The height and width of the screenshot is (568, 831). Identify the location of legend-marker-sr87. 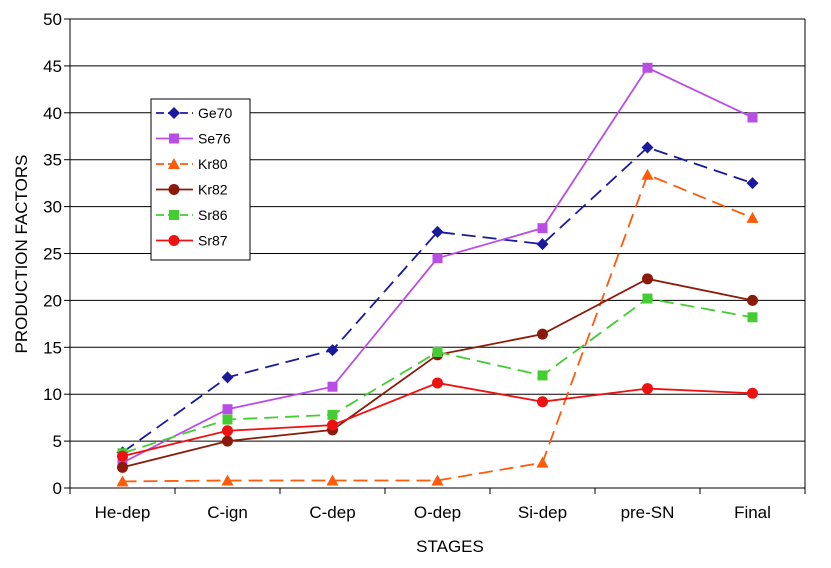
(174, 240).